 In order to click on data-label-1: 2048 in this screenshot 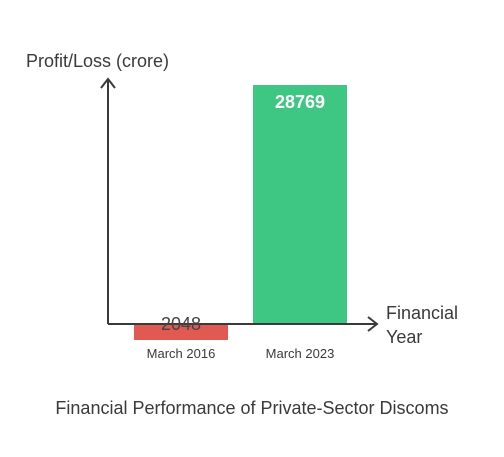, I will do `click(181, 324)`.